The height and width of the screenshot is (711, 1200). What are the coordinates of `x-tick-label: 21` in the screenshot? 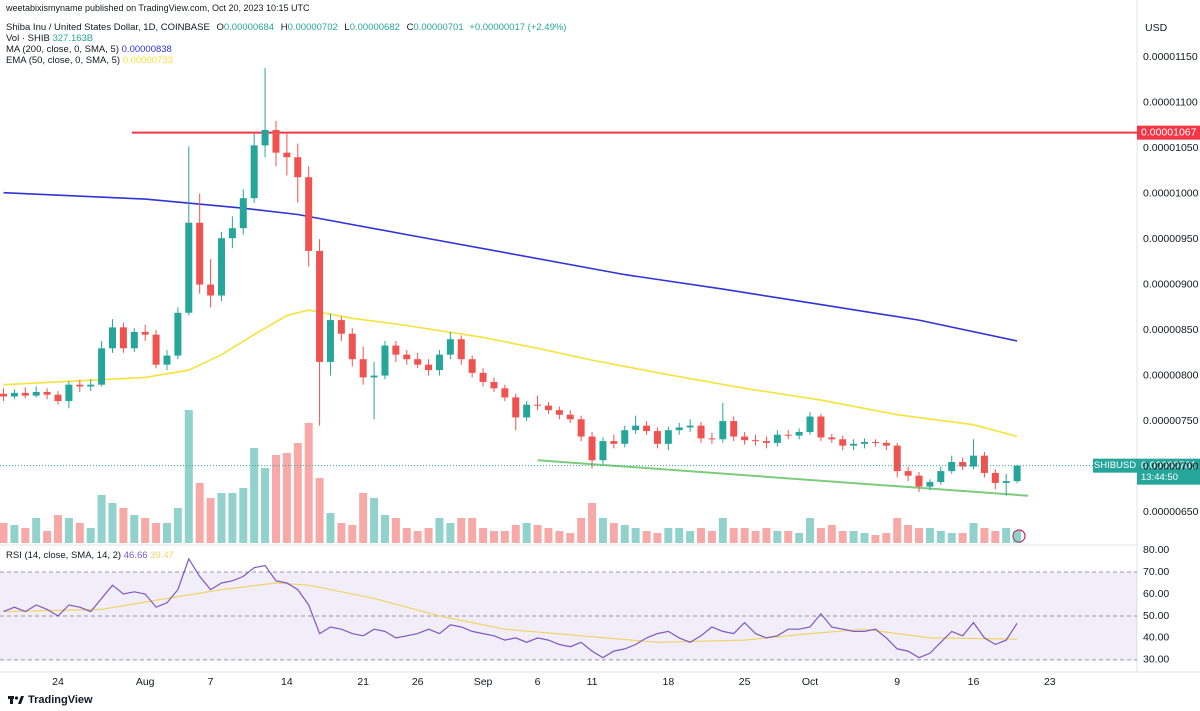 It's located at (363, 682).